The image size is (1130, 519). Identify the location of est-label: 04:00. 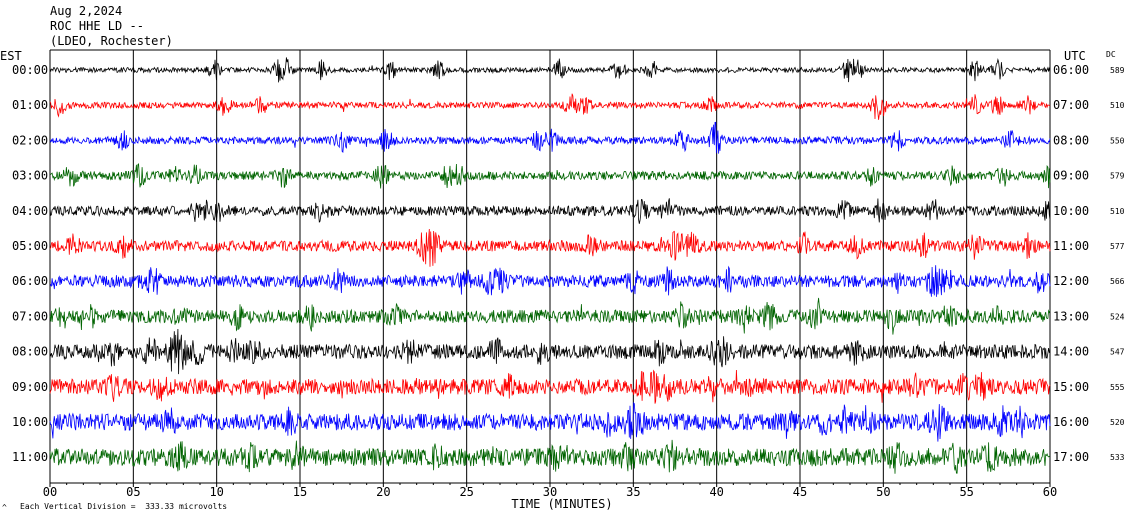
(30, 211).